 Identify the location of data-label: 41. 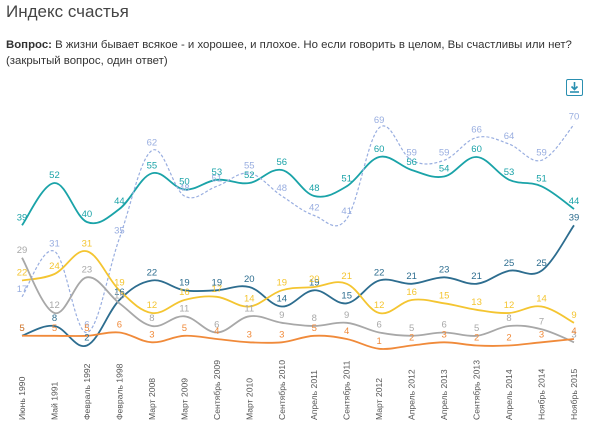
(346, 211).